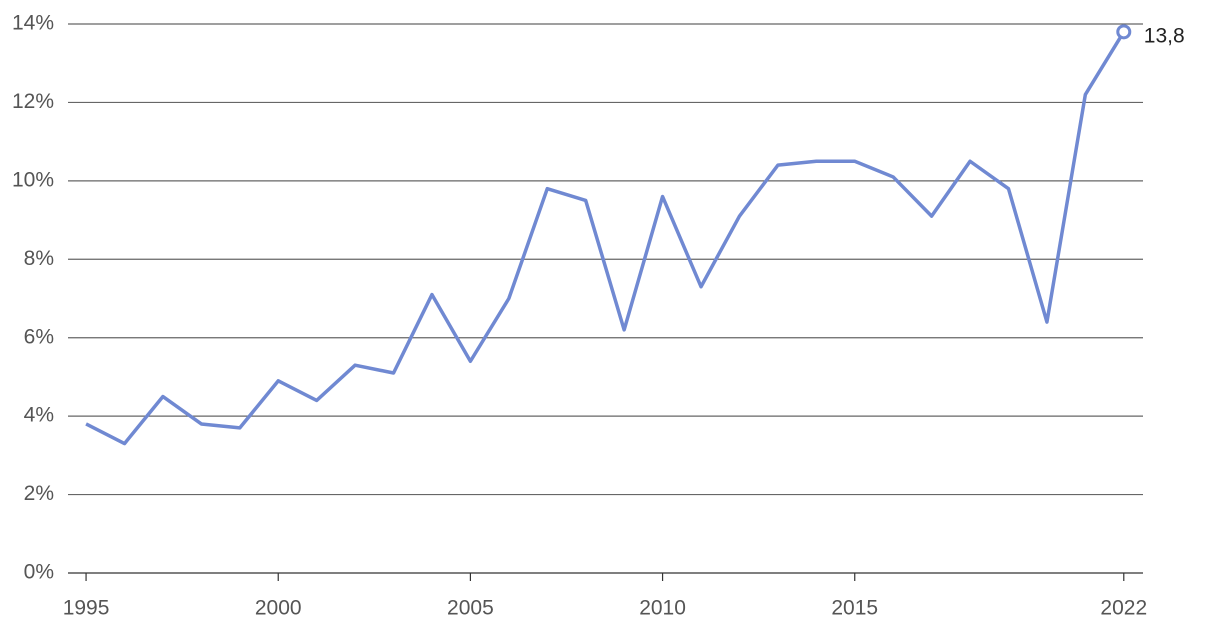  Describe the element at coordinates (470, 608) in the screenshot. I see `x-tick-label: 2005` at that location.